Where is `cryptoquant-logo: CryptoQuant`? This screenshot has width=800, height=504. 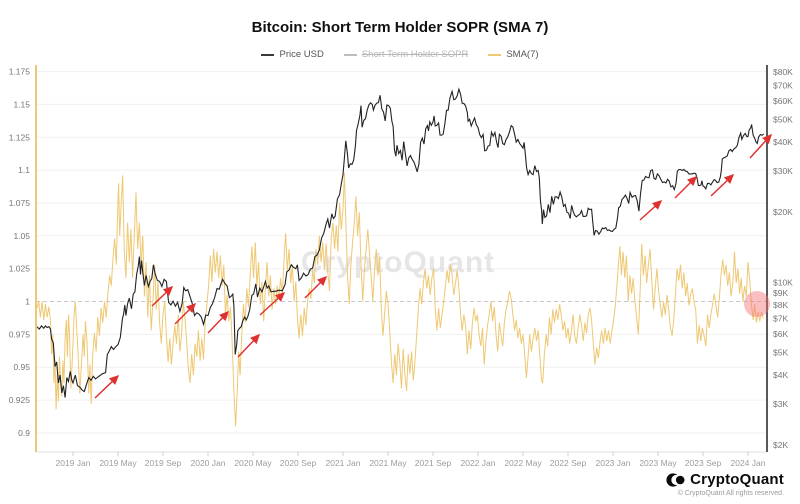 cryptoquant-logo: CryptoQuant is located at coordinates (725, 479).